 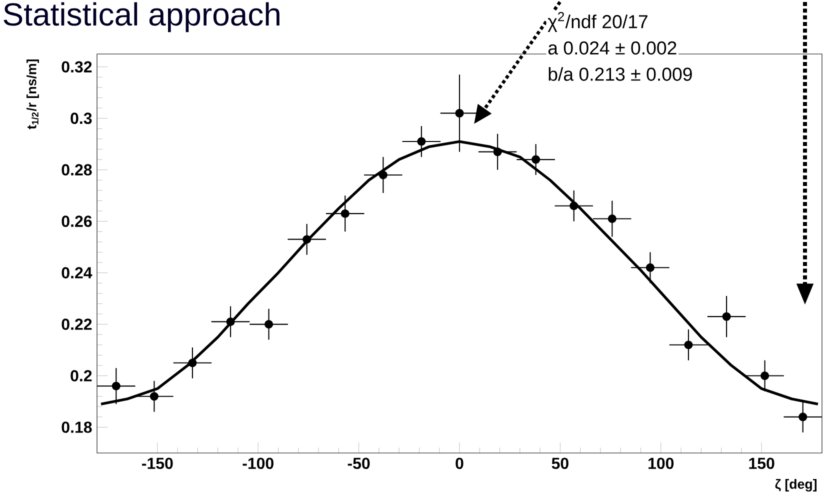 What do you see at coordinates (77, 221) in the screenshot?
I see `y-tick-label: 0.26` at bounding box center [77, 221].